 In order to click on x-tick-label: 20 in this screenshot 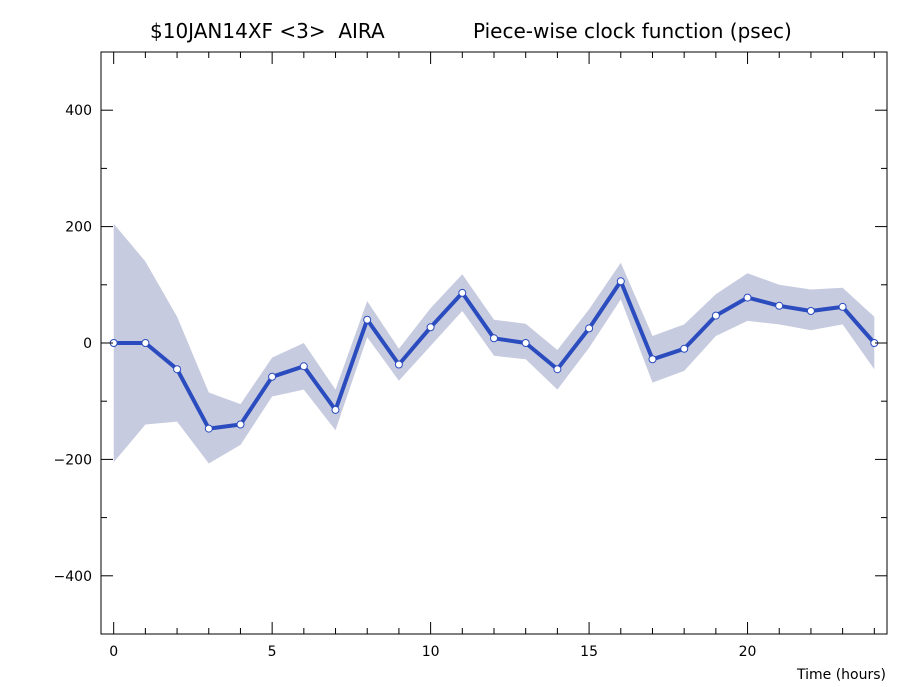, I will do `click(748, 652)`.